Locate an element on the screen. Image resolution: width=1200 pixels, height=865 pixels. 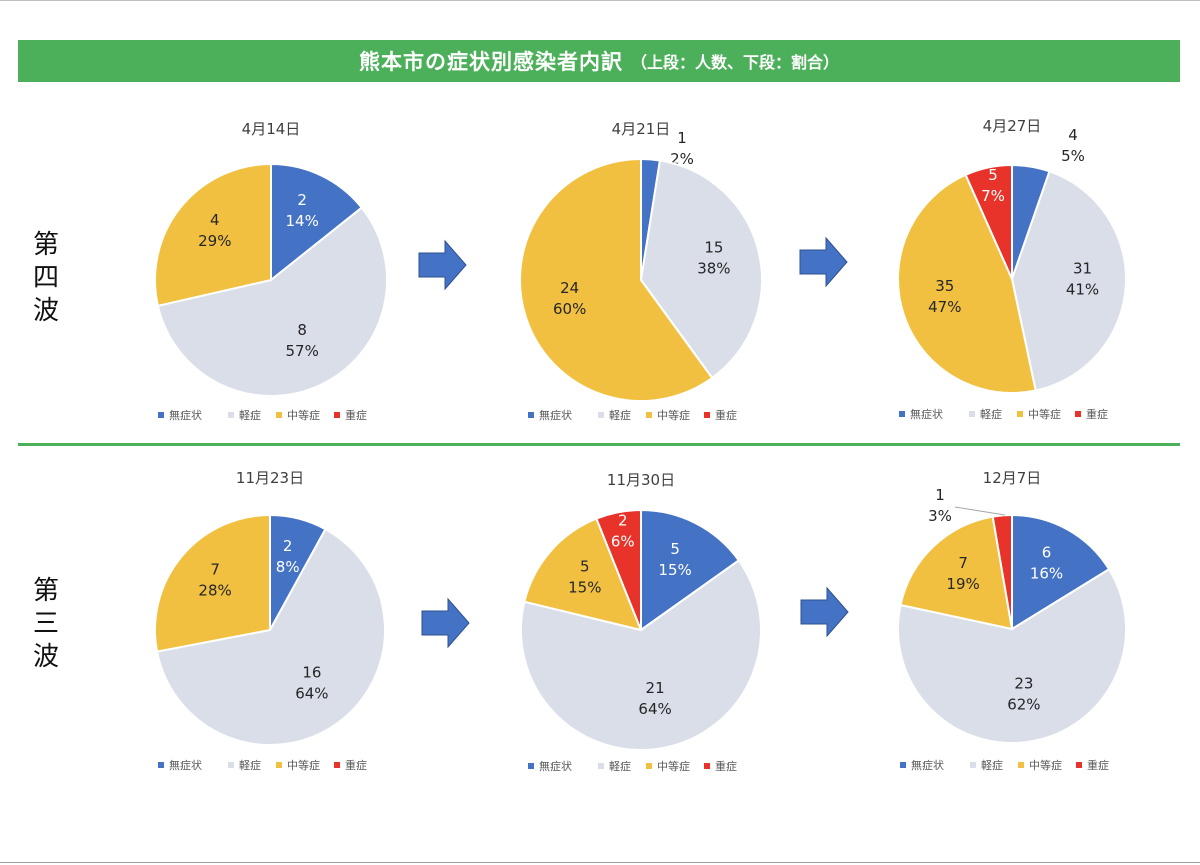
chart-title: 11月30日 is located at coordinates (641, 480).